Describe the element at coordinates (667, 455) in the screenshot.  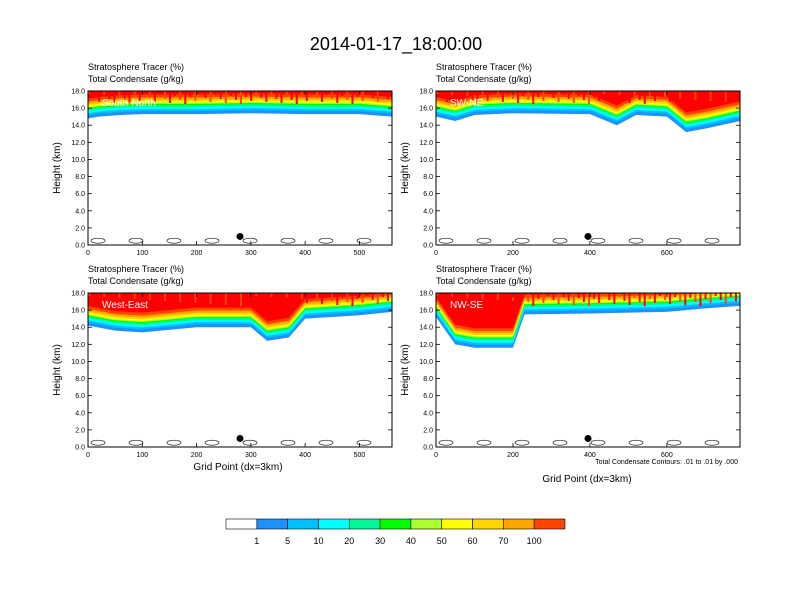
I see `x-tick-label: 600` at that location.